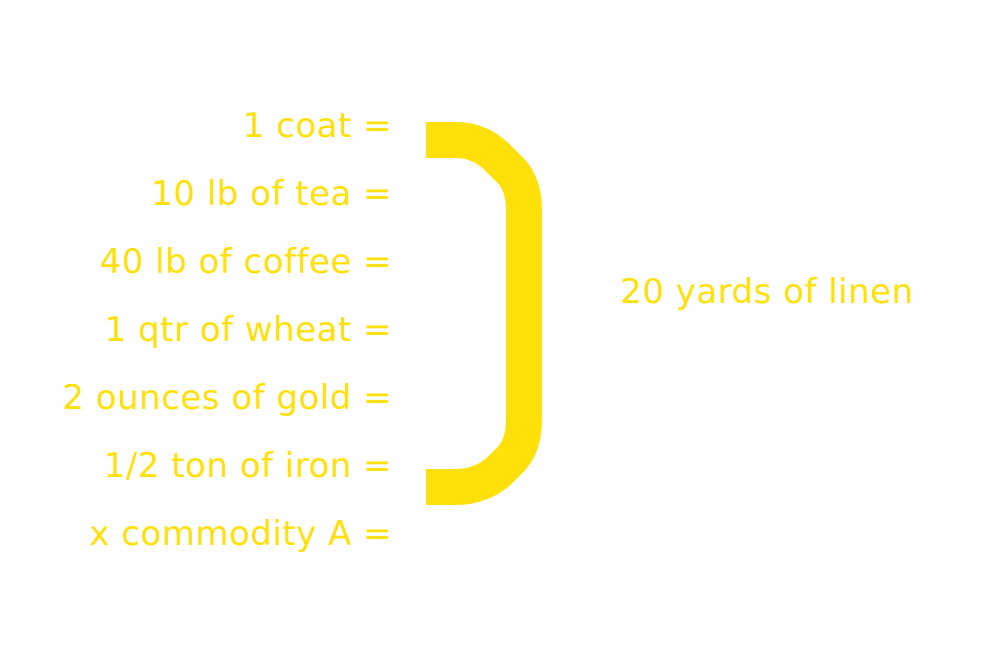 The width and height of the screenshot is (988, 667). What do you see at coordinates (767, 292) in the screenshot?
I see `result-label: 20 yards of linen` at bounding box center [767, 292].